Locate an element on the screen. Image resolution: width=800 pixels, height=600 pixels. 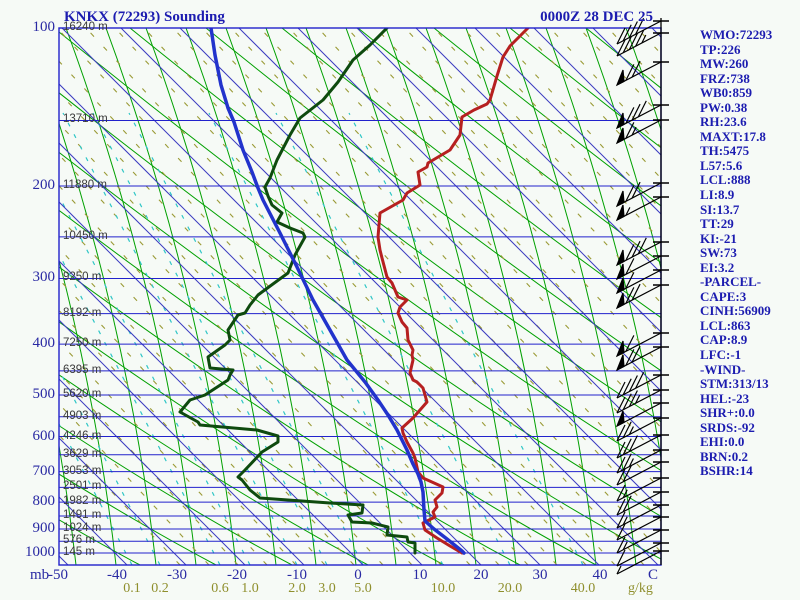
index-row: BSHR:14 is located at coordinates (726, 471).